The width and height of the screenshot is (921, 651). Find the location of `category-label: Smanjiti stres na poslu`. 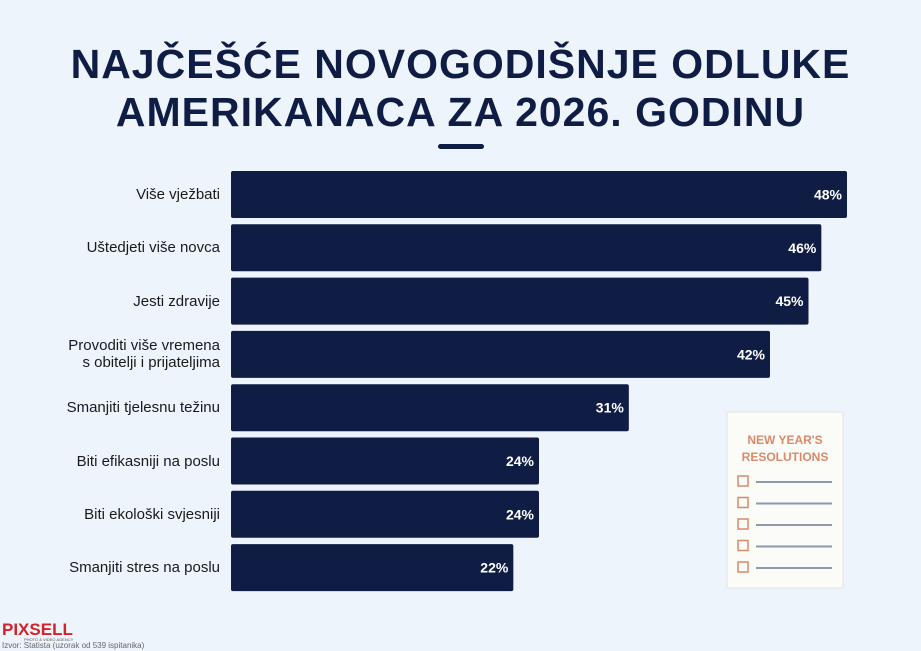

category-label: Smanjiti stres na poslu is located at coordinates (144, 568).